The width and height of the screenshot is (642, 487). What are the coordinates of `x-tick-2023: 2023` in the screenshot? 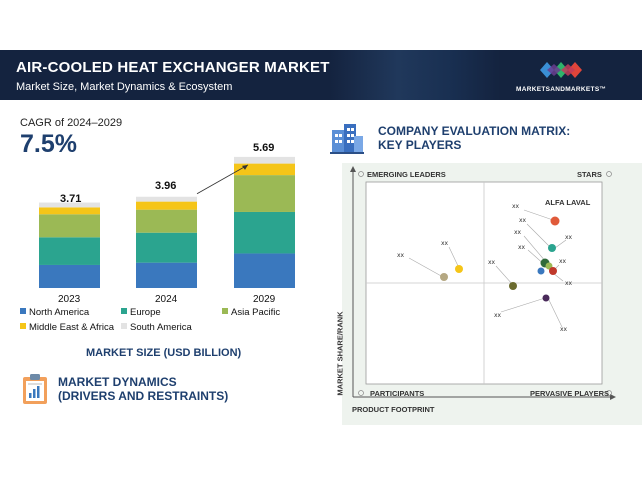 It's located at (69, 299).